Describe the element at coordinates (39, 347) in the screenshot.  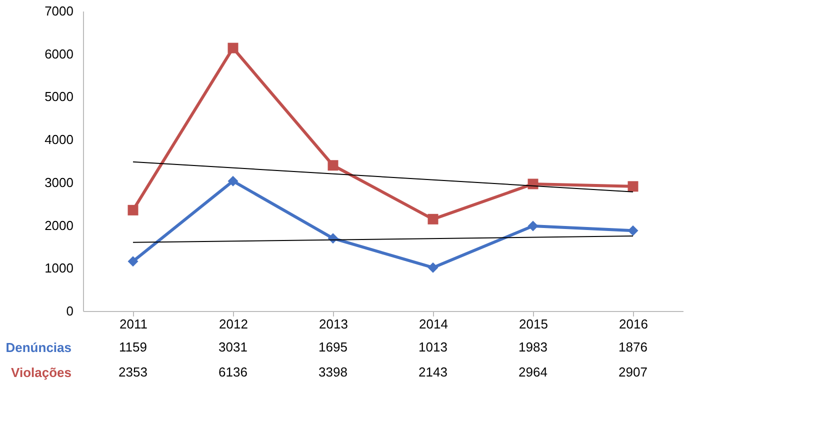
I see `text: Denúncias` at that location.